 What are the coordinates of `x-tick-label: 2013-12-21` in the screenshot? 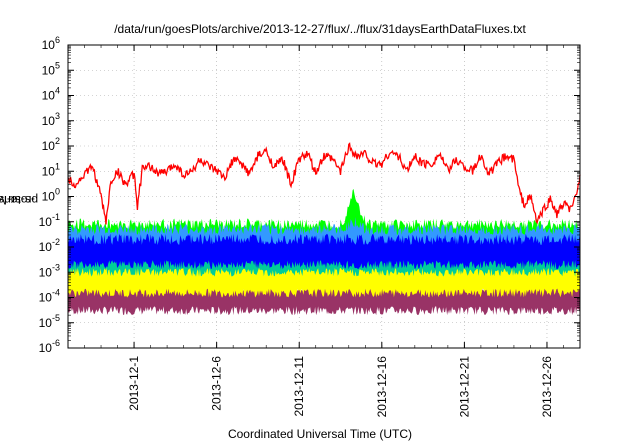 It's located at (464, 387).